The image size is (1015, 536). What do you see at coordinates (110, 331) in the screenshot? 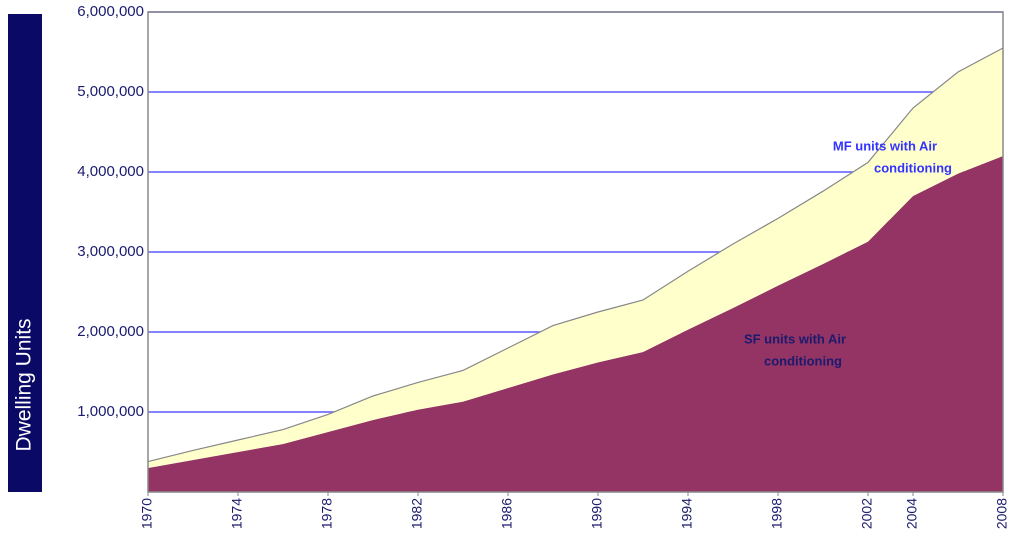
I see `y-tick-label: 2,000,000` at bounding box center [110, 331].